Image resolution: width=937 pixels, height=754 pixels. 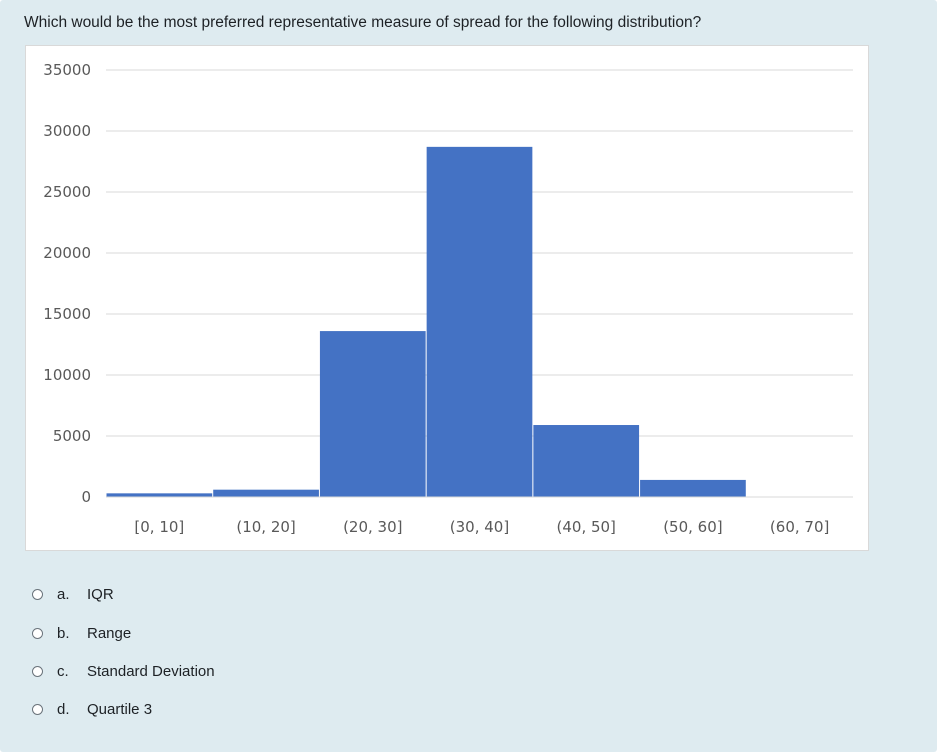 I want to click on option-b-letter: b., so click(x=63, y=633).